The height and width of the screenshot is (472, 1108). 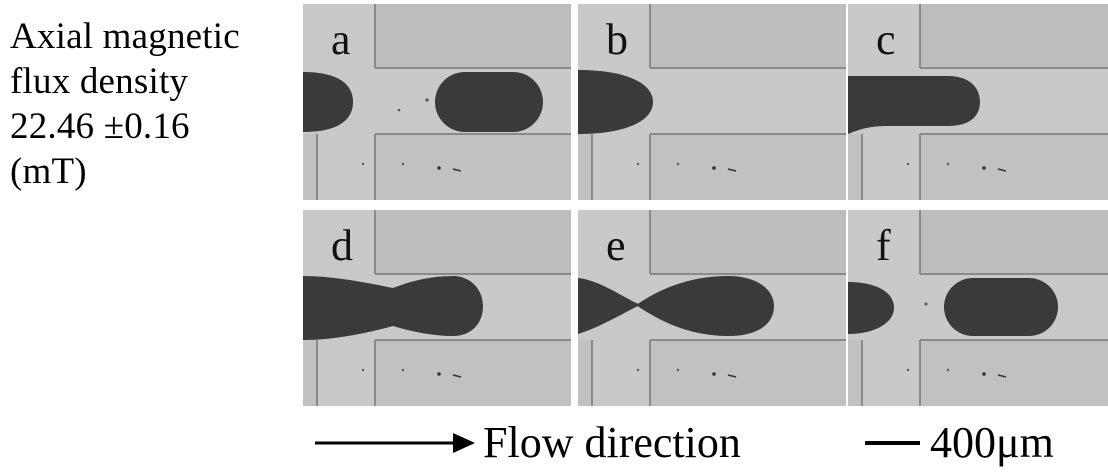 What do you see at coordinates (992, 442) in the screenshot?
I see `scale-bar-label: 400μm` at bounding box center [992, 442].